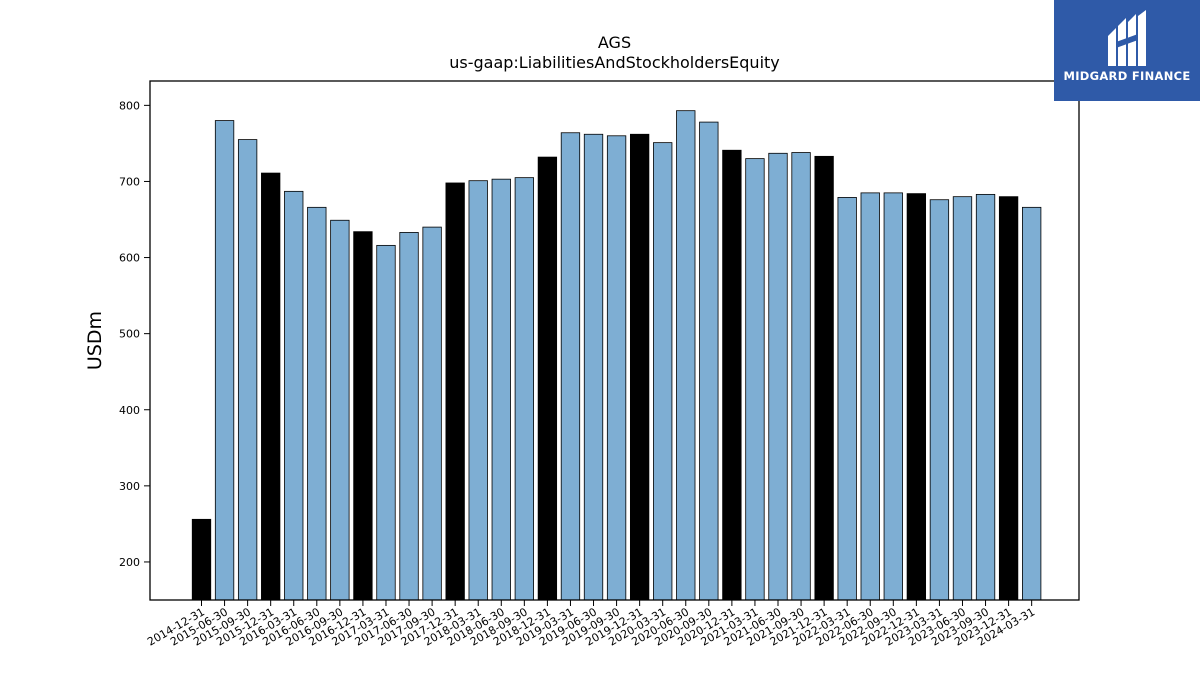  Describe the element at coordinates (95, 340) in the screenshot. I see `y-axis-label: USDm` at that location.